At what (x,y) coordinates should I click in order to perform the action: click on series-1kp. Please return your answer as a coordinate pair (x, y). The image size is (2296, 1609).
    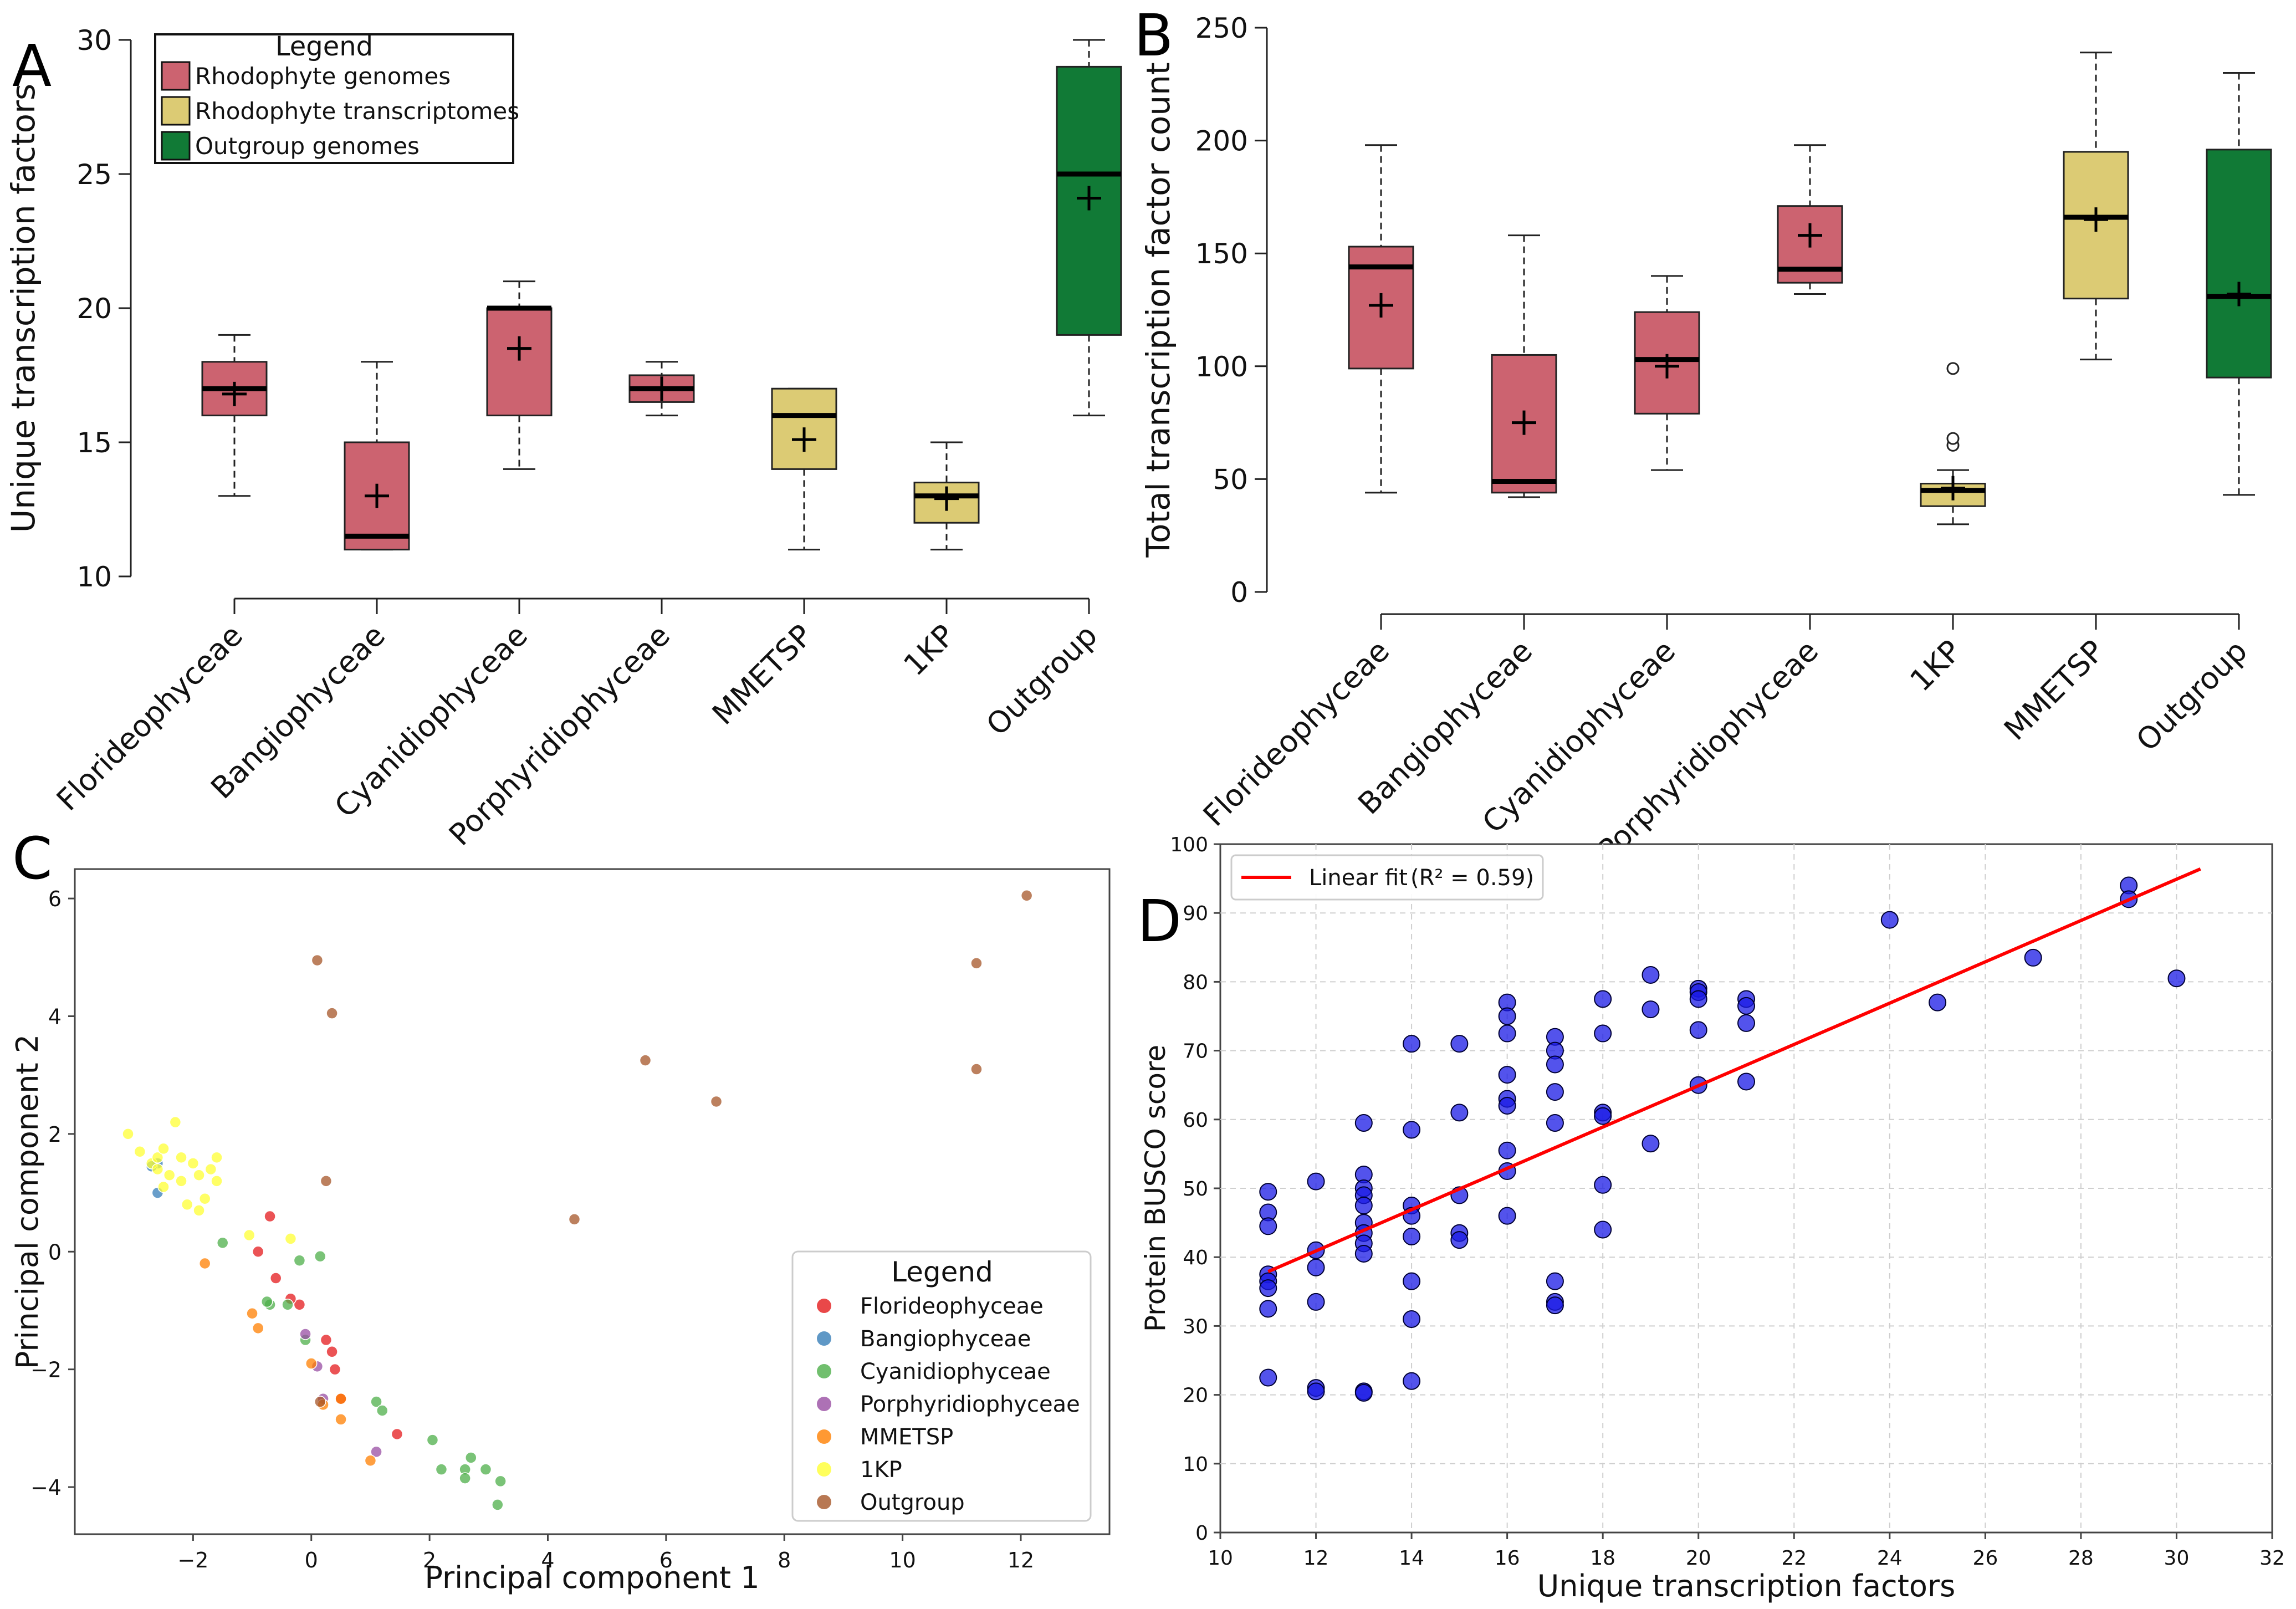
    Looking at the image, I should click on (209, 1181).